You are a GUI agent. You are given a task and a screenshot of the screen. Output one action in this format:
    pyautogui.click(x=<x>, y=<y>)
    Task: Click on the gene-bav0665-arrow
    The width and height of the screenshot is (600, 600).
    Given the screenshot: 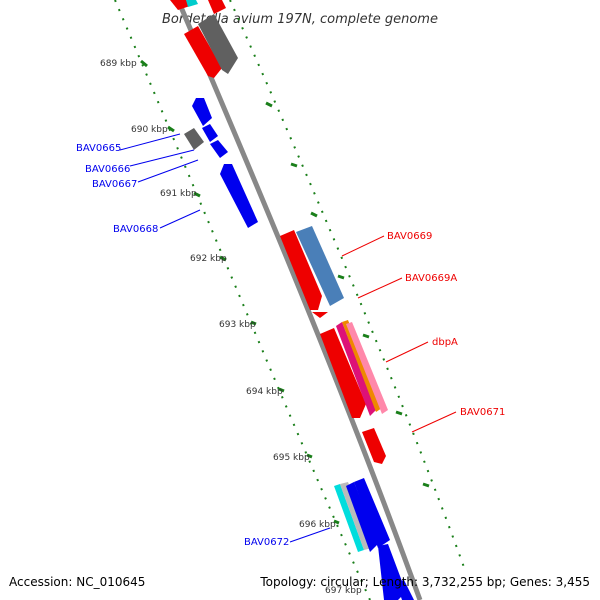 What is the action you would take?
    pyautogui.click(x=202, y=112)
    